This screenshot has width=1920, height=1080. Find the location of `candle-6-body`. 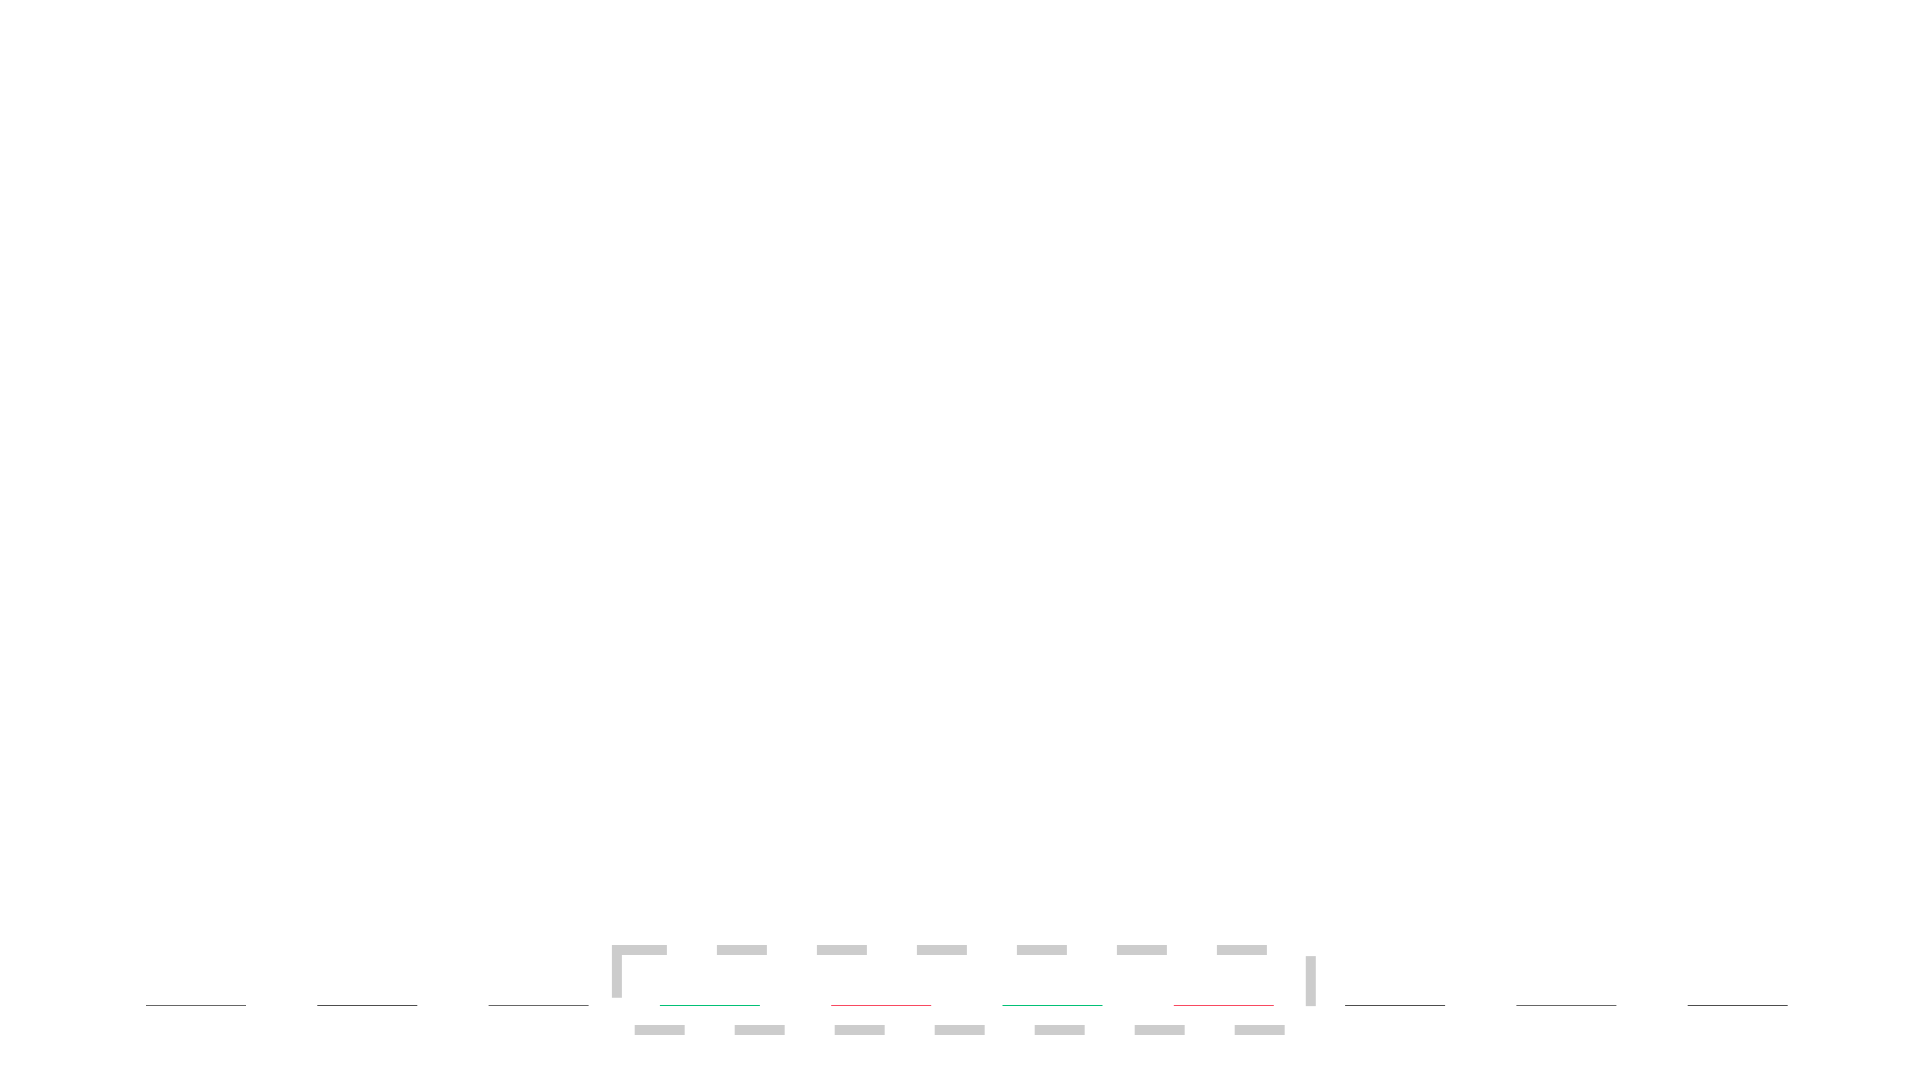

candle-6-body is located at coordinates (1052, 1005).